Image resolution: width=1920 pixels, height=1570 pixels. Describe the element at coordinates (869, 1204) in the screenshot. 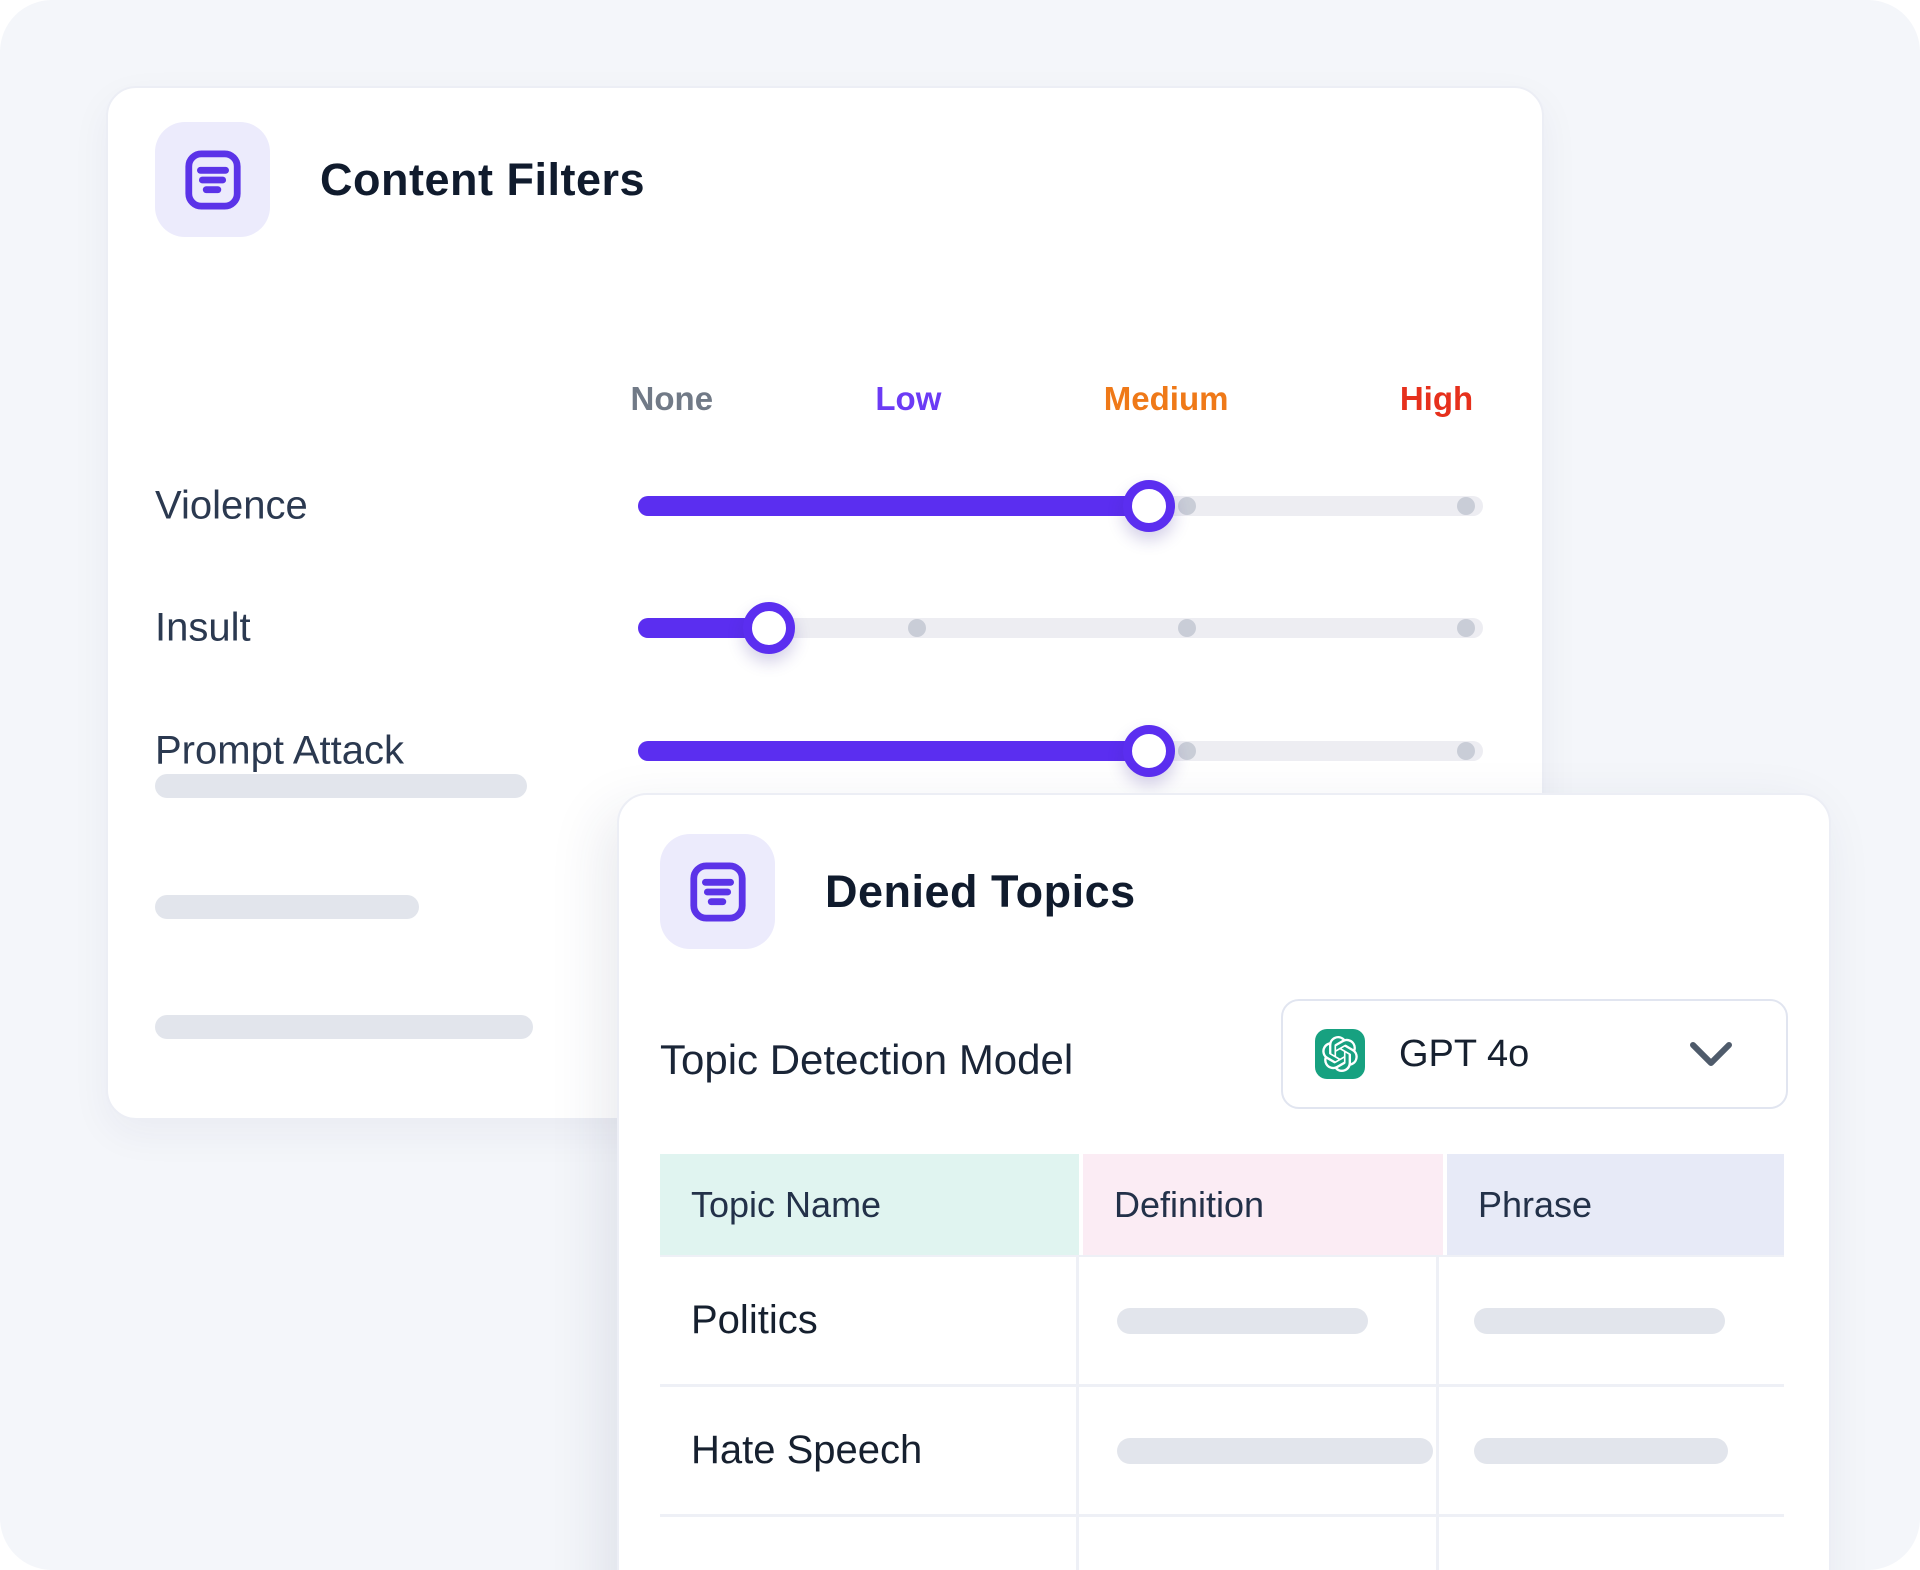

I see `column-header-topic-name: Topic Name` at that location.